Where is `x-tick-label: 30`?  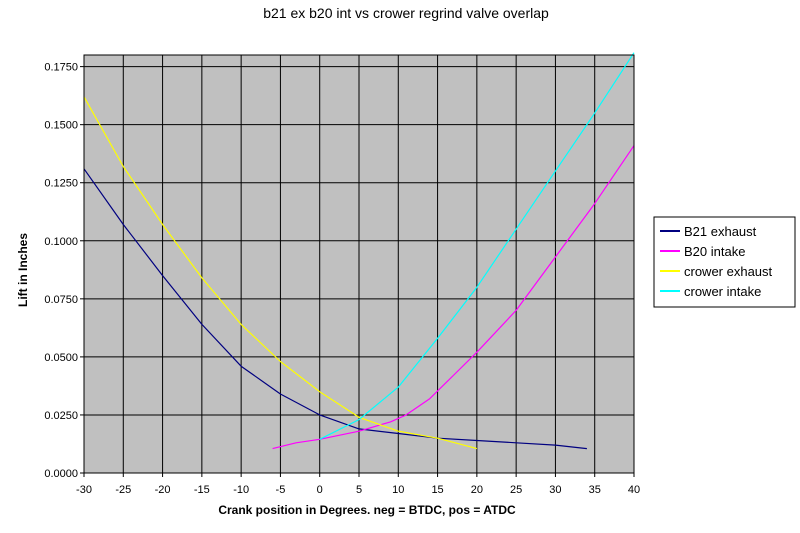
x-tick-label: 30 is located at coordinates (555, 490).